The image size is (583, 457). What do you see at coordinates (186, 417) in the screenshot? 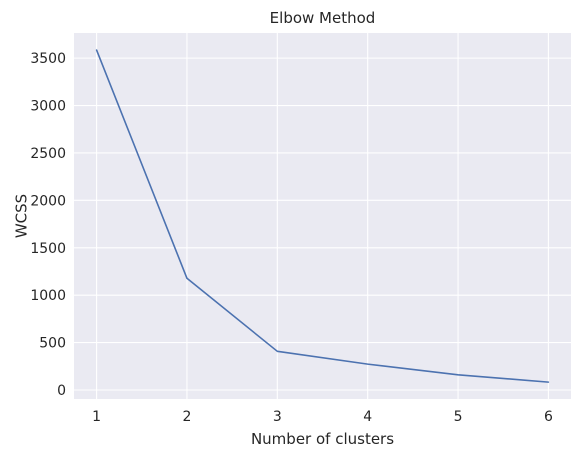
I see `x-tick-label: 2` at bounding box center [186, 417].